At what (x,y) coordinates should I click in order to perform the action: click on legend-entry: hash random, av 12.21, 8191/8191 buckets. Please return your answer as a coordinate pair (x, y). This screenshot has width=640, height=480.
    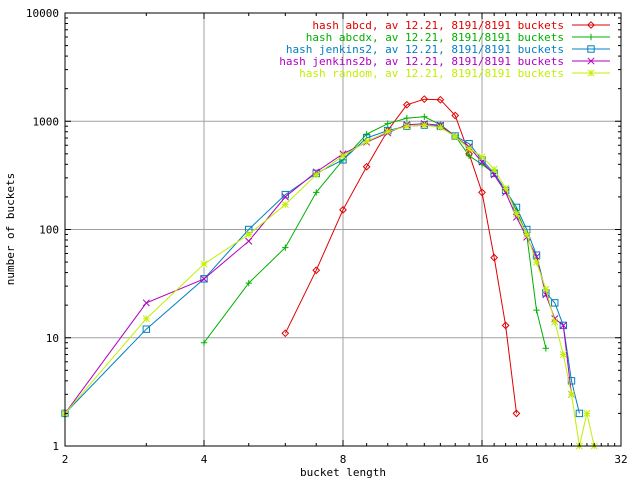
    Looking at the image, I should click on (454, 73).